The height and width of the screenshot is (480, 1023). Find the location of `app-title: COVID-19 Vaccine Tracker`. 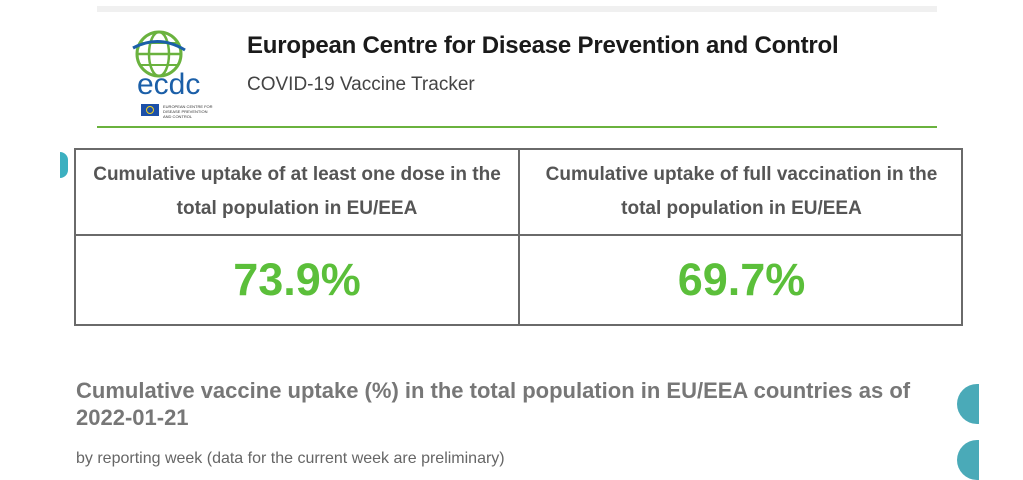

app-title: COVID-19 Vaccine Tracker is located at coordinates (361, 84).